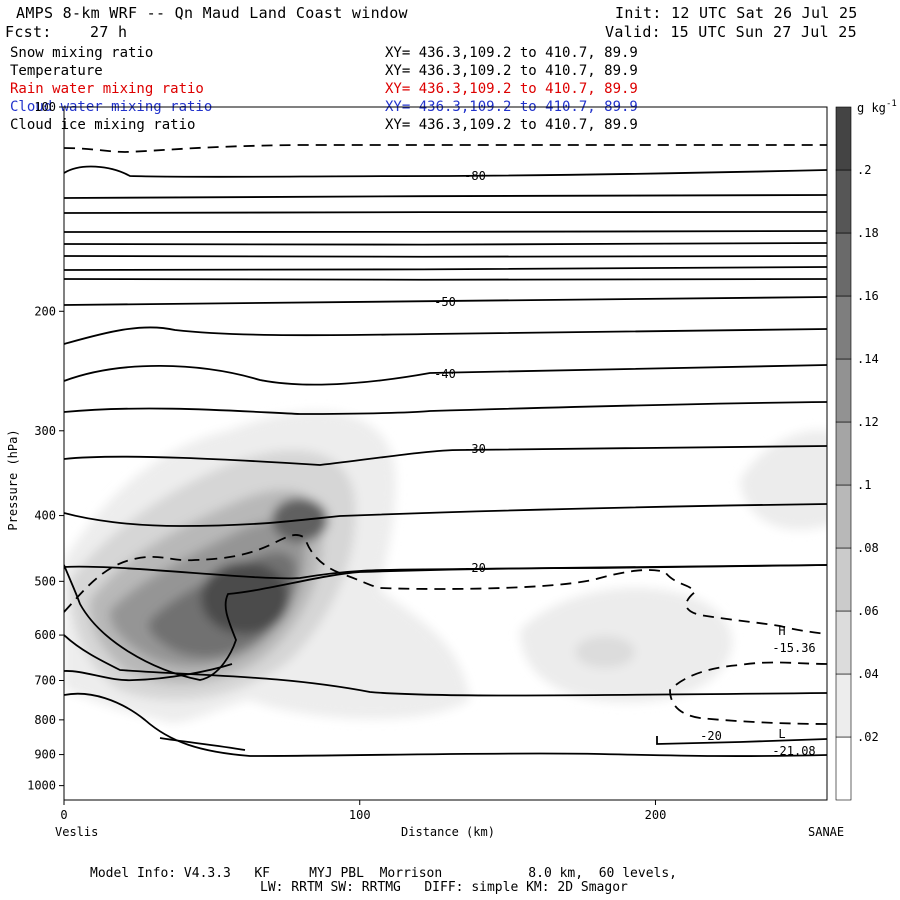 Image resolution: width=900 pixels, height=900 pixels. Describe the element at coordinates (45, 755) in the screenshot. I see `y-tick-label: 900` at that location.